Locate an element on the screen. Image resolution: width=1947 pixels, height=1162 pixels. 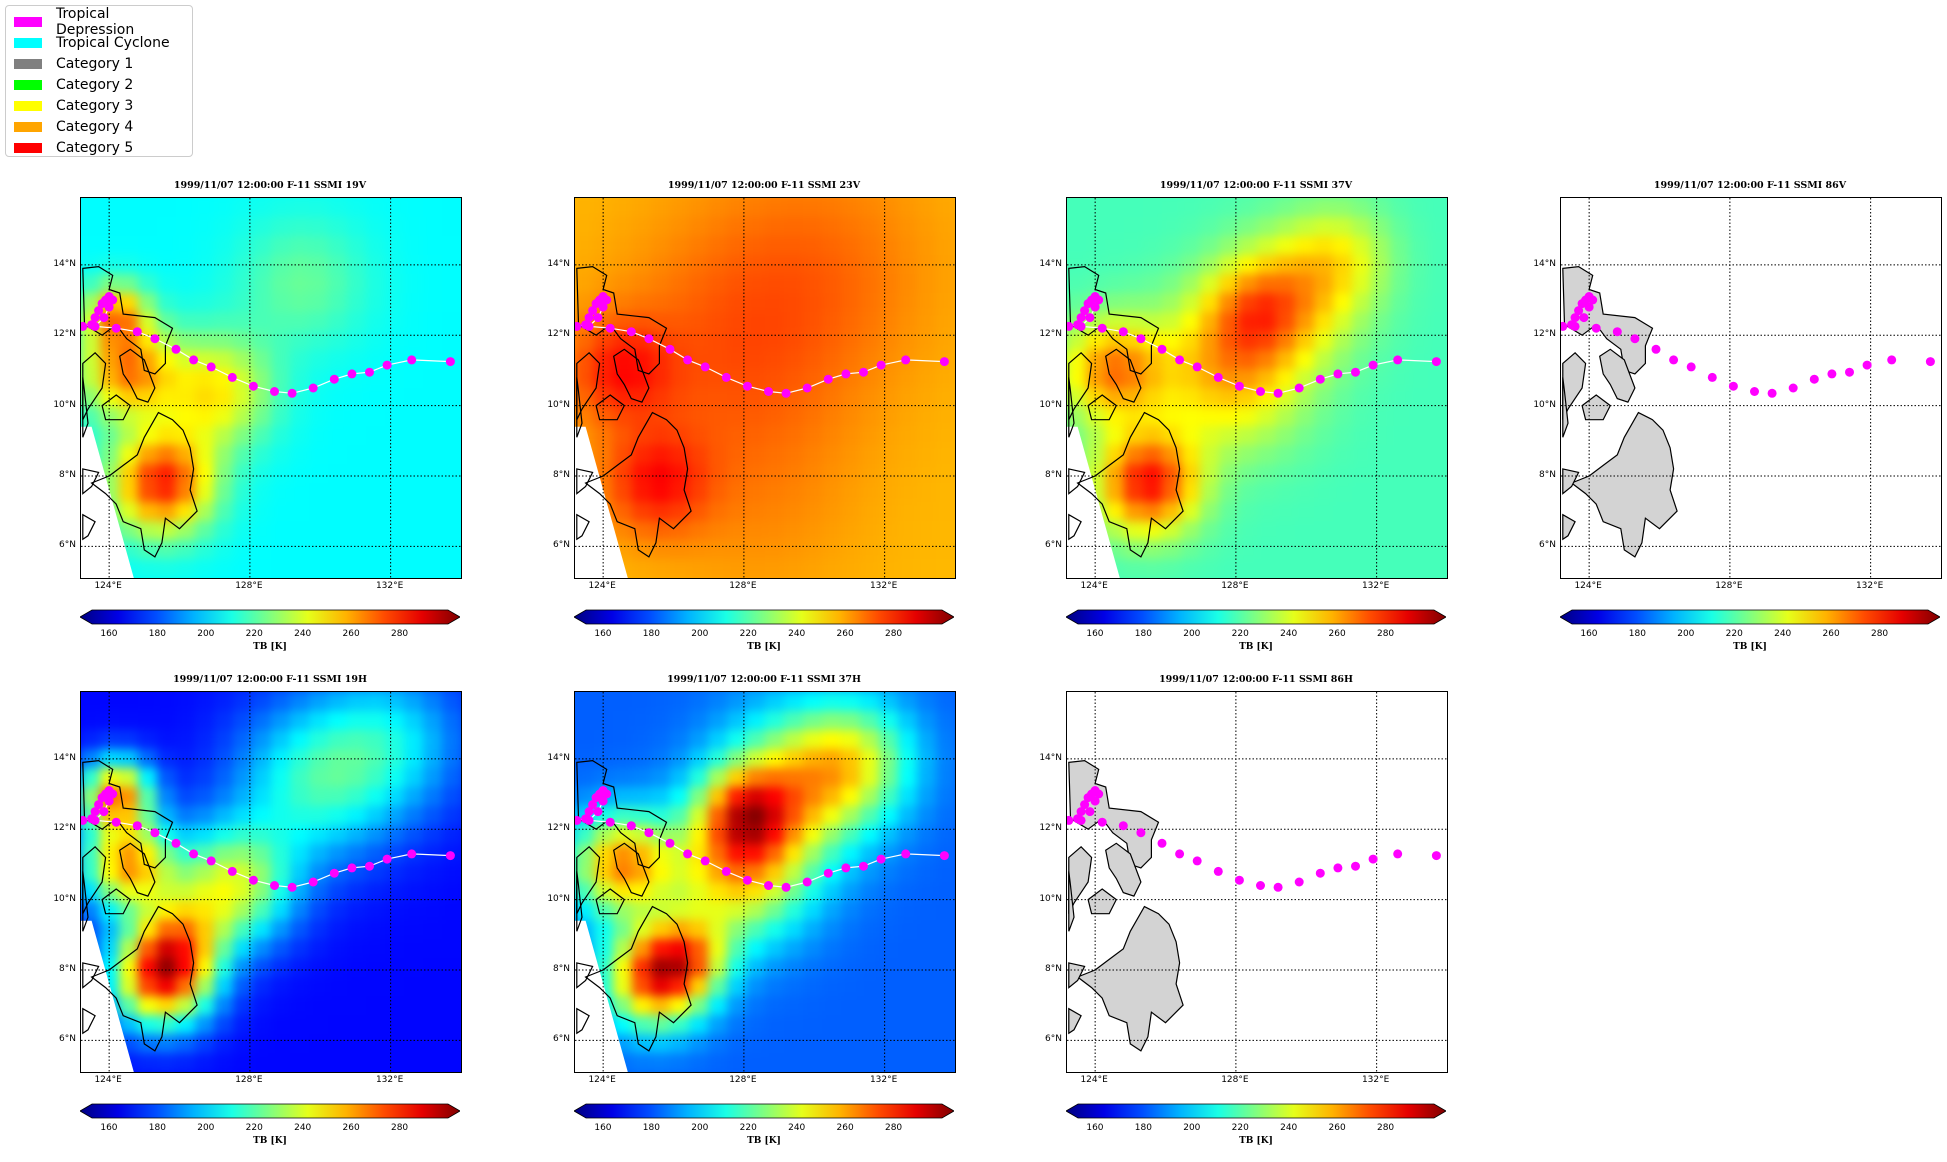
map-svg is located at coordinates (1751, 388).